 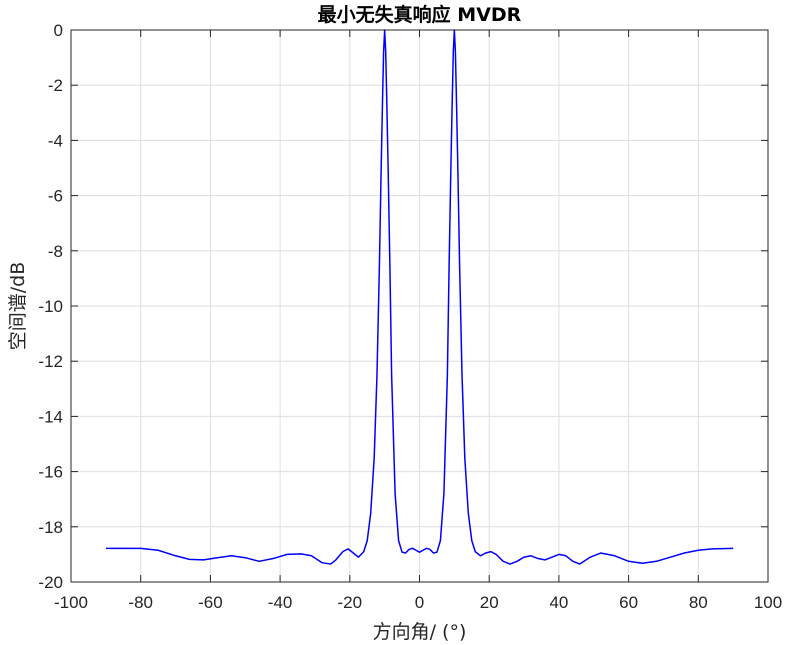 What do you see at coordinates (55, 251) in the screenshot?
I see `y-tick-label: -8` at bounding box center [55, 251].